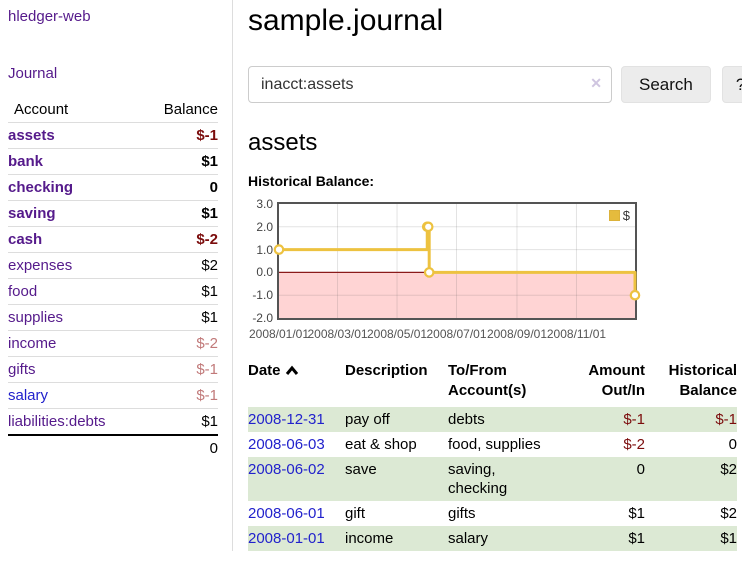  I want to click on account-row: gifts $-1, so click(113, 369).